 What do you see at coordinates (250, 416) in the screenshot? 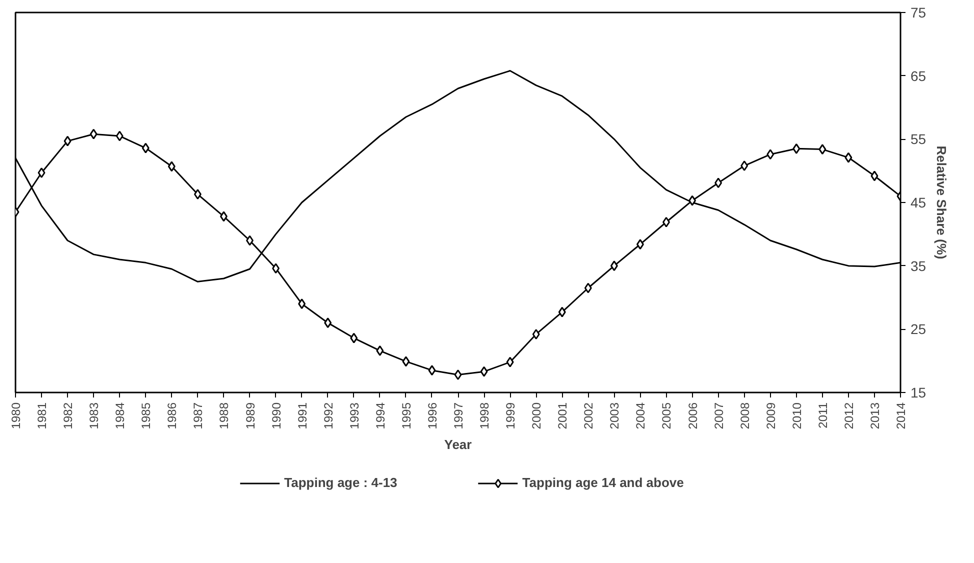
I see `x-tick-label: 1989` at bounding box center [250, 416].